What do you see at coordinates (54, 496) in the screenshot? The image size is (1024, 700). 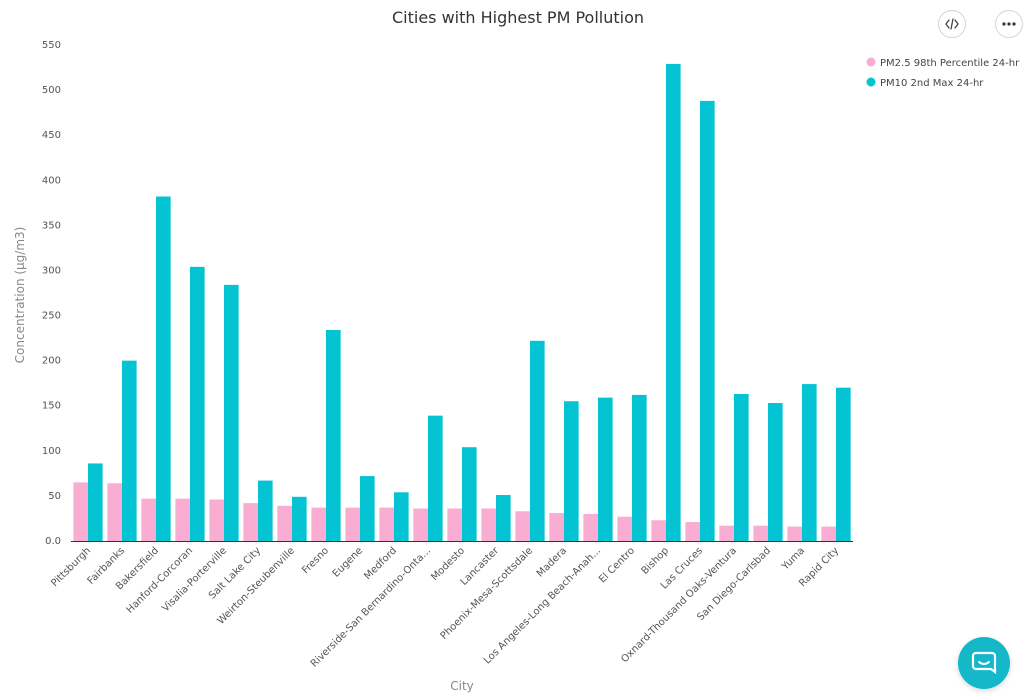 I see `y-tick-label: 50` at bounding box center [54, 496].